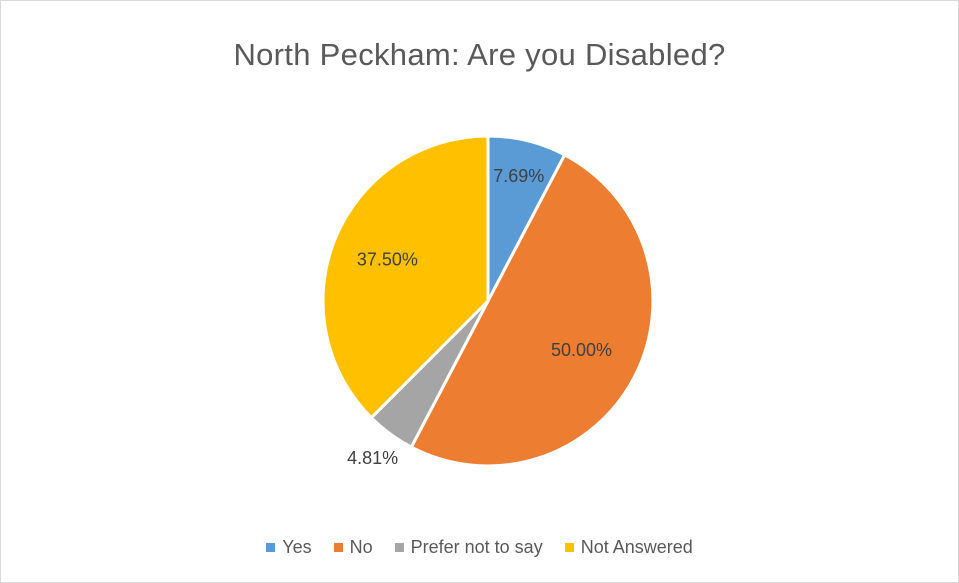 The image size is (959, 583). What do you see at coordinates (399, 547) in the screenshot?
I see `legend-swatch-prefer-not-to-say` at bounding box center [399, 547].